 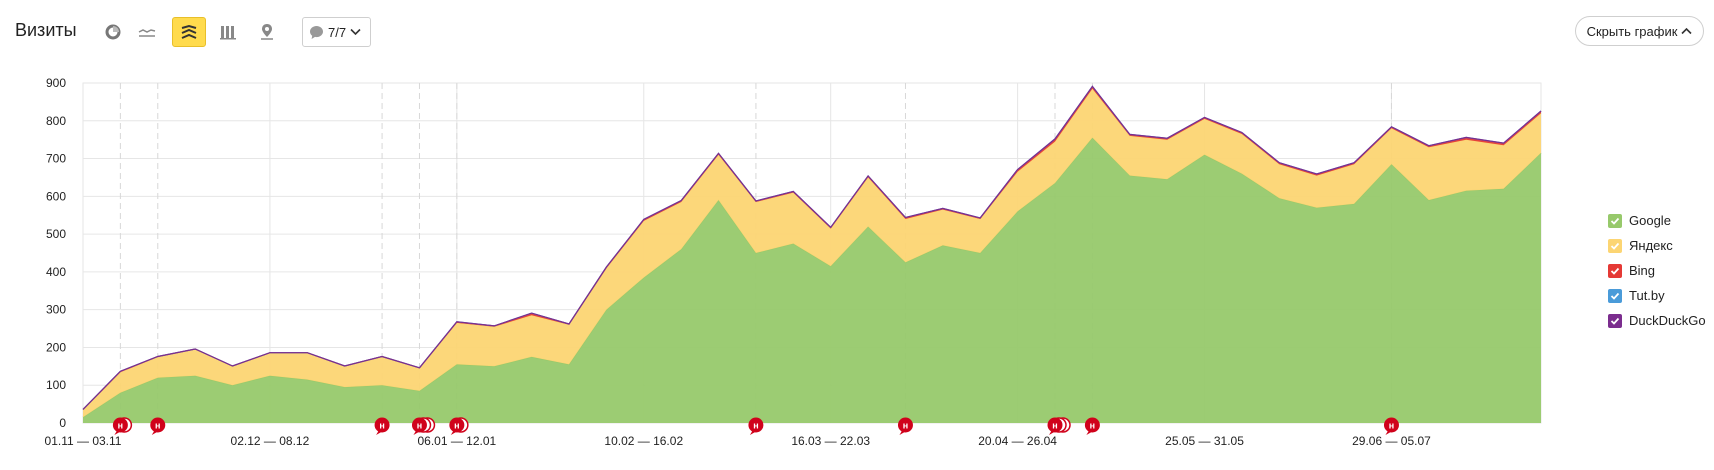 What do you see at coordinates (1017, 441) in the screenshot?
I see `x-tick-label: 20.04 — 26.04` at bounding box center [1017, 441].